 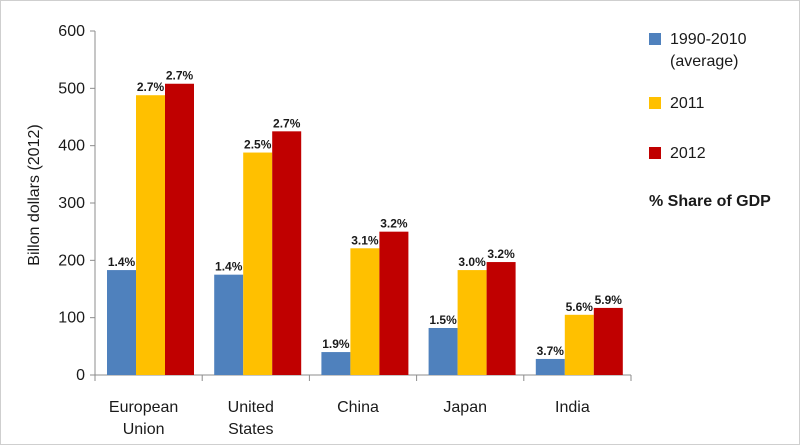 I want to click on x-tick-label: United, so click(x=251, y=407).